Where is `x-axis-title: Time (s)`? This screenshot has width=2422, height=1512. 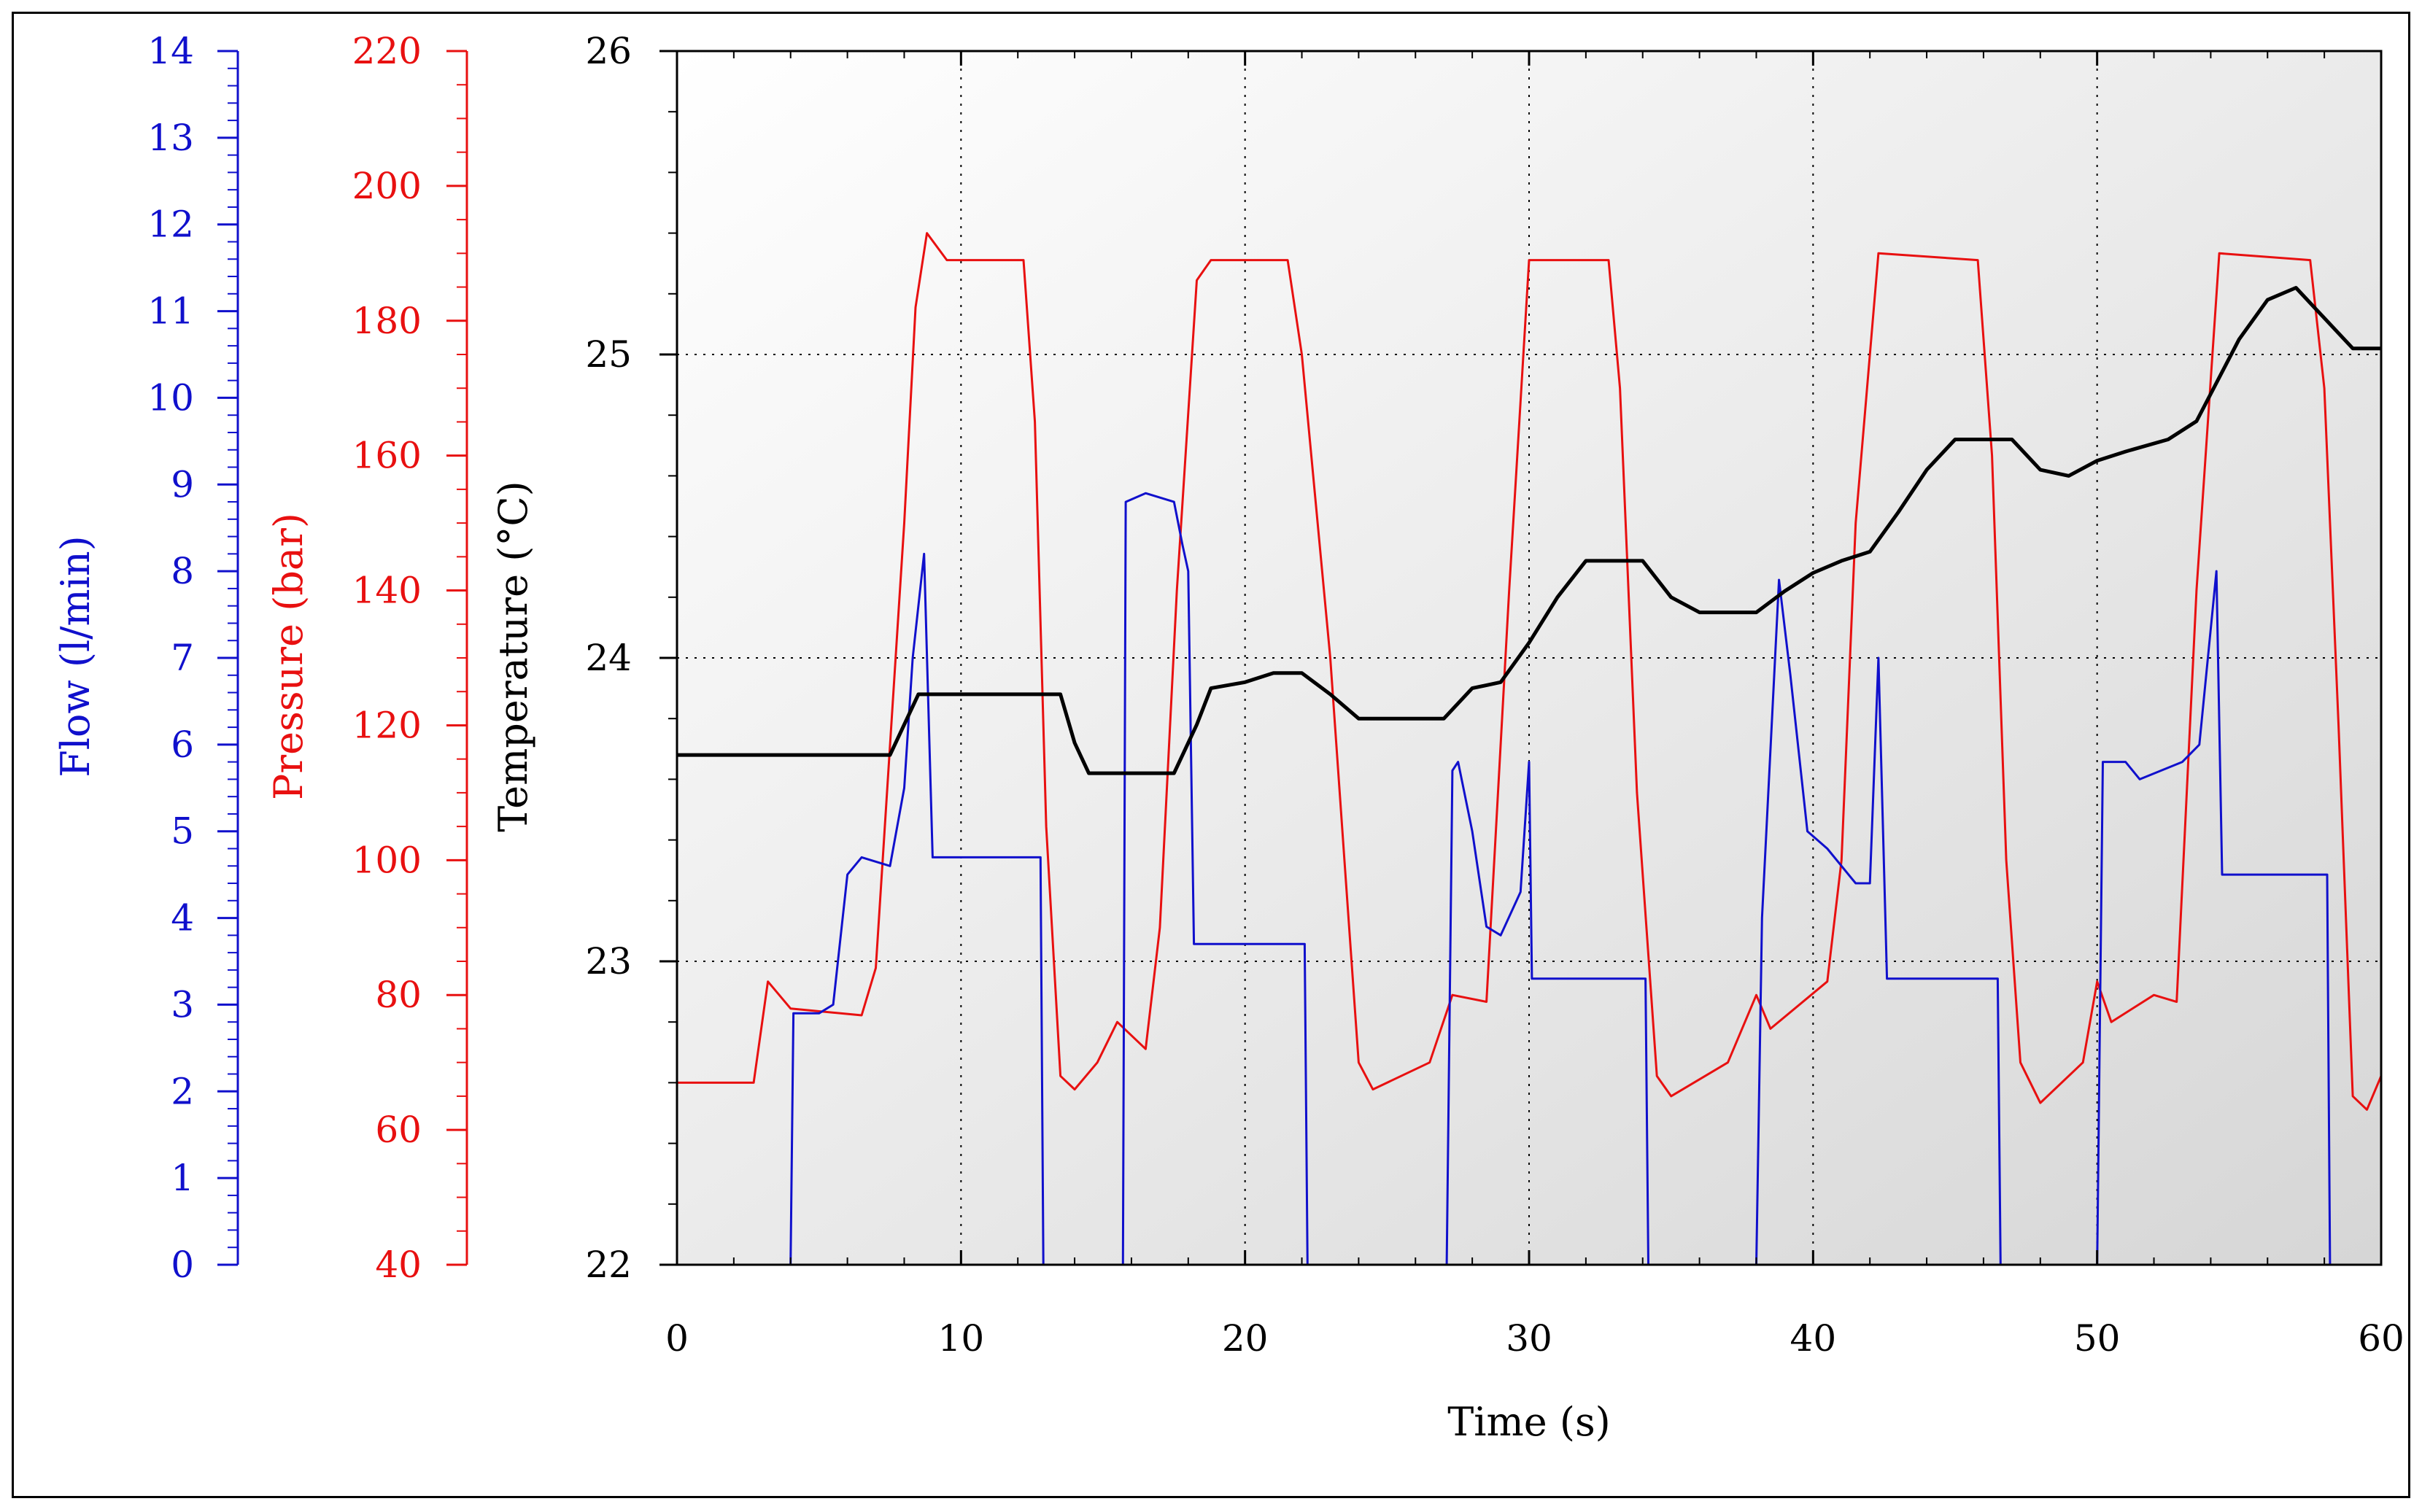 x-axis-title: Time (s) is located at coordinates (1528, 1422).